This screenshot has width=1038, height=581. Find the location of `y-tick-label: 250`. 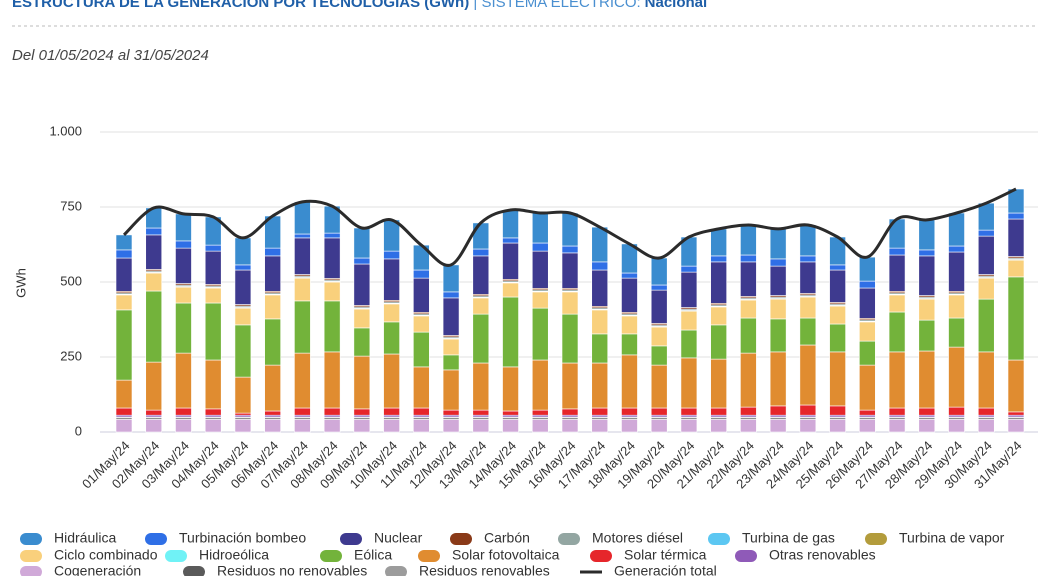

y-tick-label: 250 is located at coordinates (71, 355).